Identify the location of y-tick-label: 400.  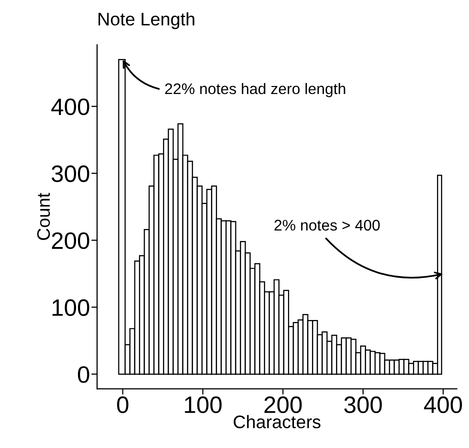
(70, 107).